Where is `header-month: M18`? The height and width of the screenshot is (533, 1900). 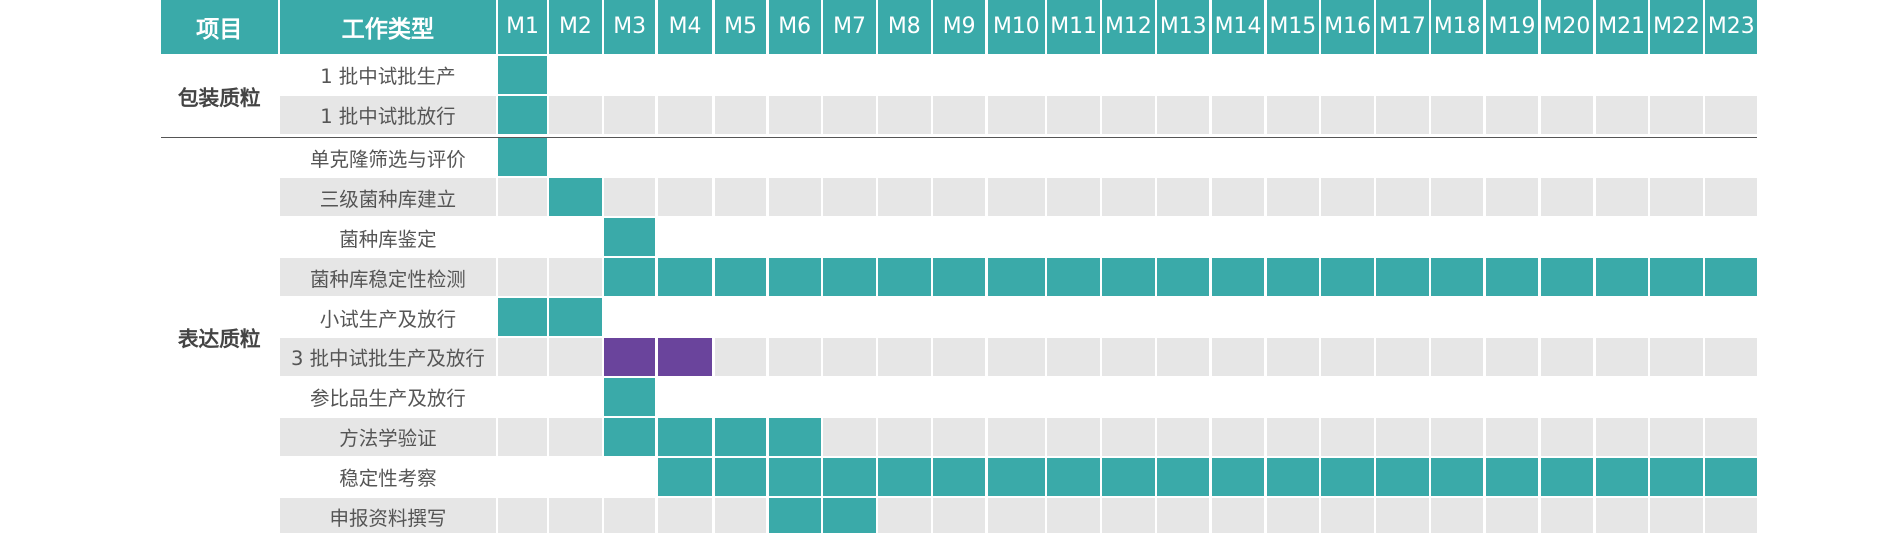
header-month: M18 is located at coordinates (1457, 27).